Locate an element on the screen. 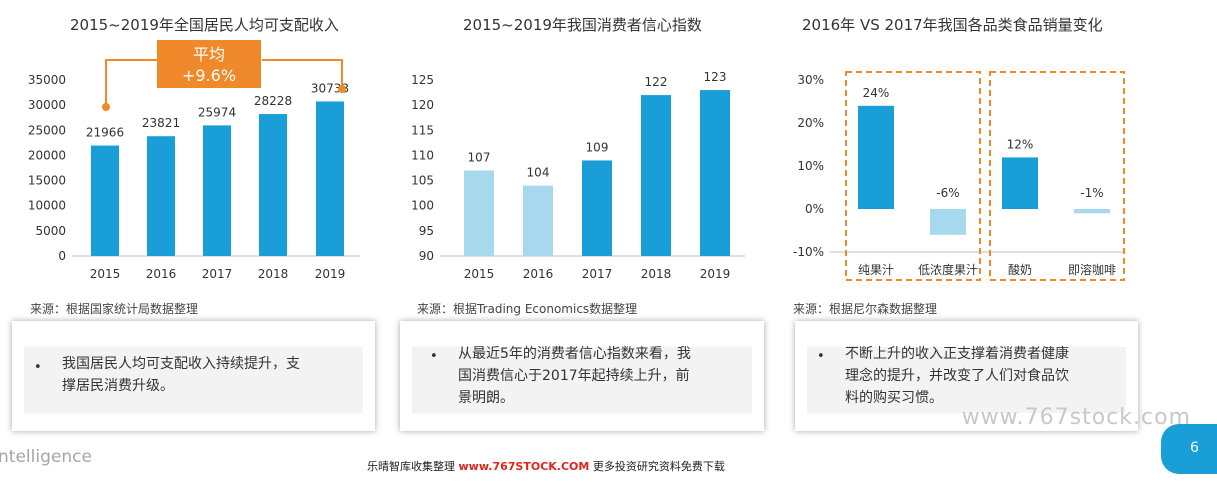 This screenshot has height=497, width=1217. note-1-line-2: 撑居民消费升级。 is located at coordinates (118, 386).